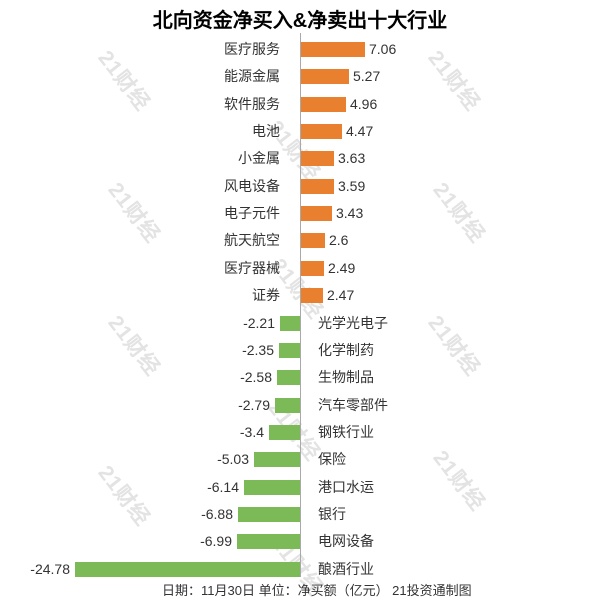  Describe the element at coordinates (252, 213) in the screenshot. I see `category-label: 电子元件` at that location.